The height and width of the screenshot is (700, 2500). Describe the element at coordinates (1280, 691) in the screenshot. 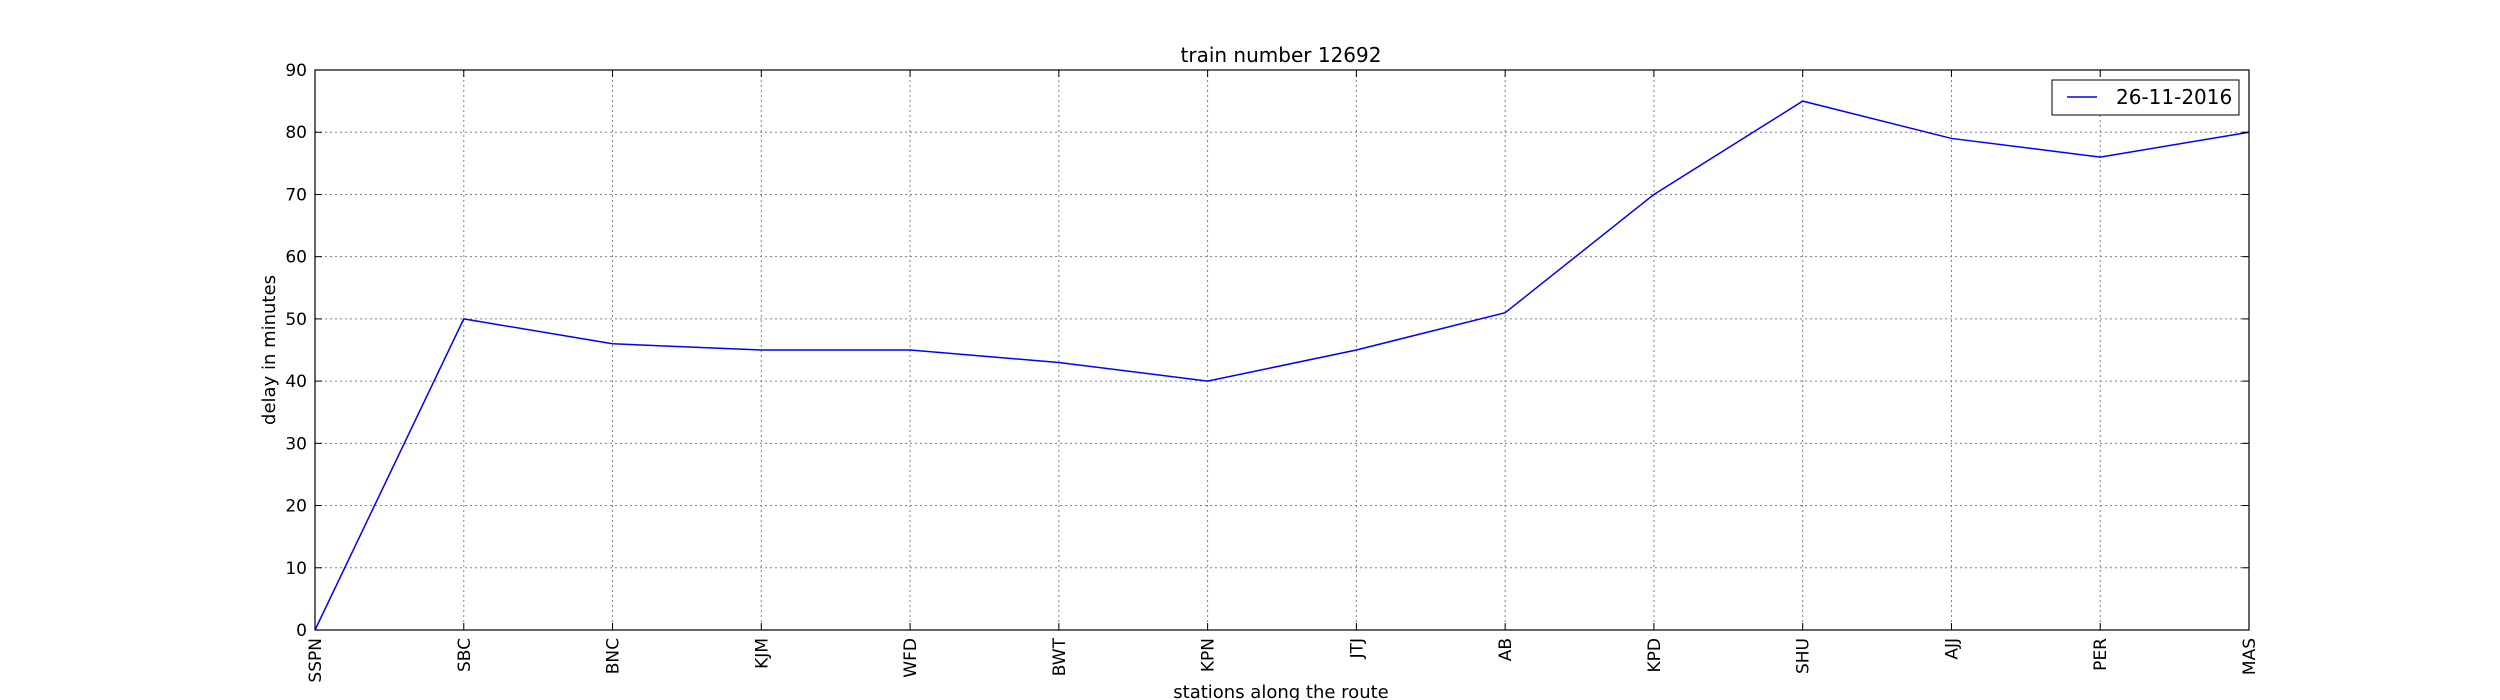

I see `x-axis-label: stations along the route` at that location.